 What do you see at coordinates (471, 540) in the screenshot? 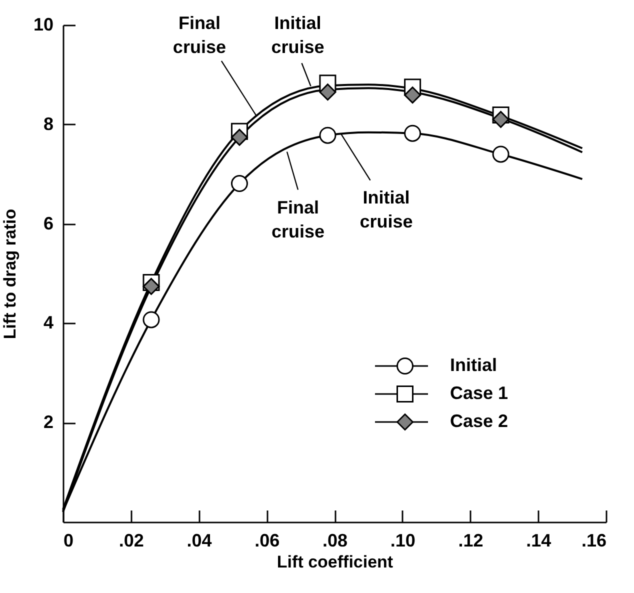
I see `x-tick-label: .12` at bounding box center [471, 540].